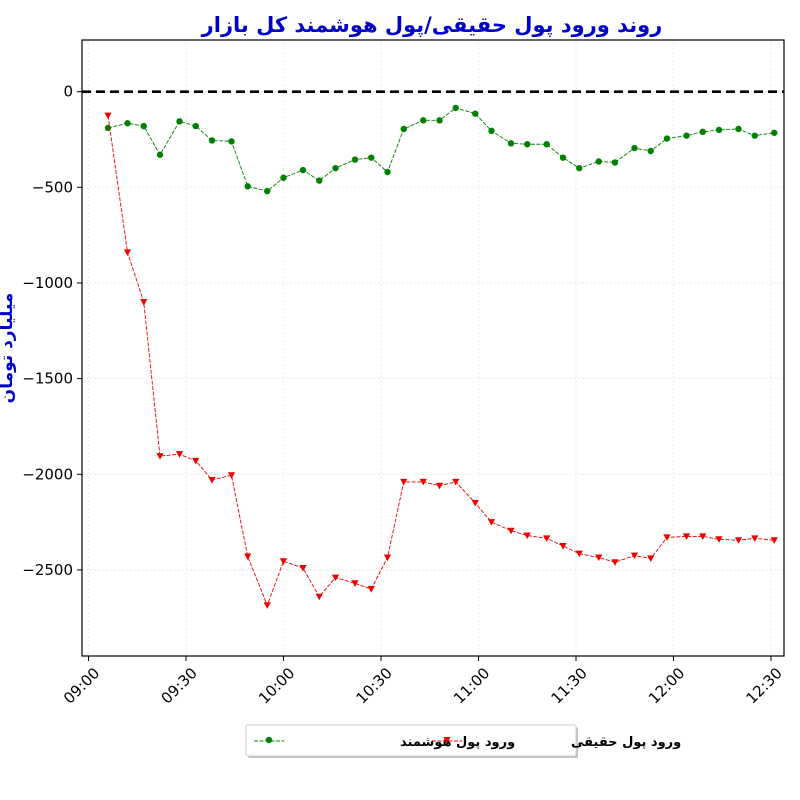  I want to click on x-tick-label: 10:00, so click(276, 685).